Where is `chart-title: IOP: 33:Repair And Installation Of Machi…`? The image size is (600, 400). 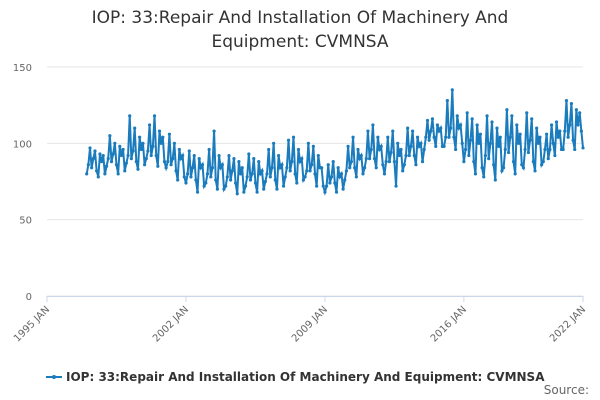 chart-title: IOP: 33:Repair And Installation Of Machi… is located at coordinates (300, 30).